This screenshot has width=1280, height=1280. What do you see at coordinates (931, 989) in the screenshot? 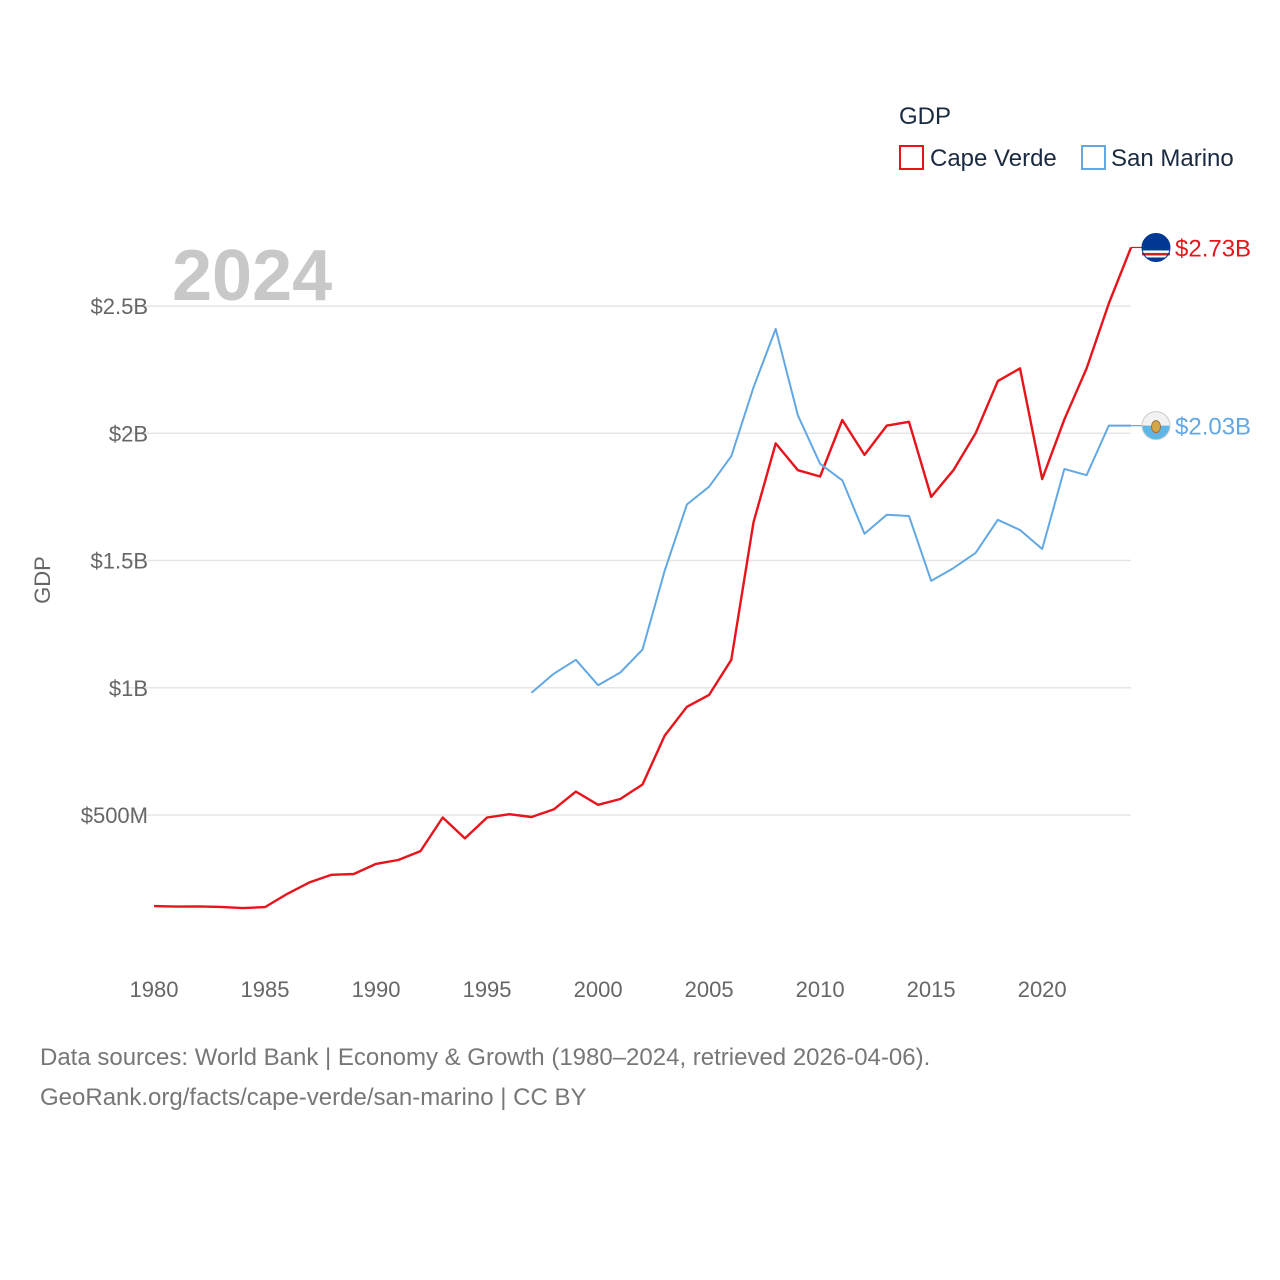
I see `x-tick-label: 2015` at bounding box center [931, 989].